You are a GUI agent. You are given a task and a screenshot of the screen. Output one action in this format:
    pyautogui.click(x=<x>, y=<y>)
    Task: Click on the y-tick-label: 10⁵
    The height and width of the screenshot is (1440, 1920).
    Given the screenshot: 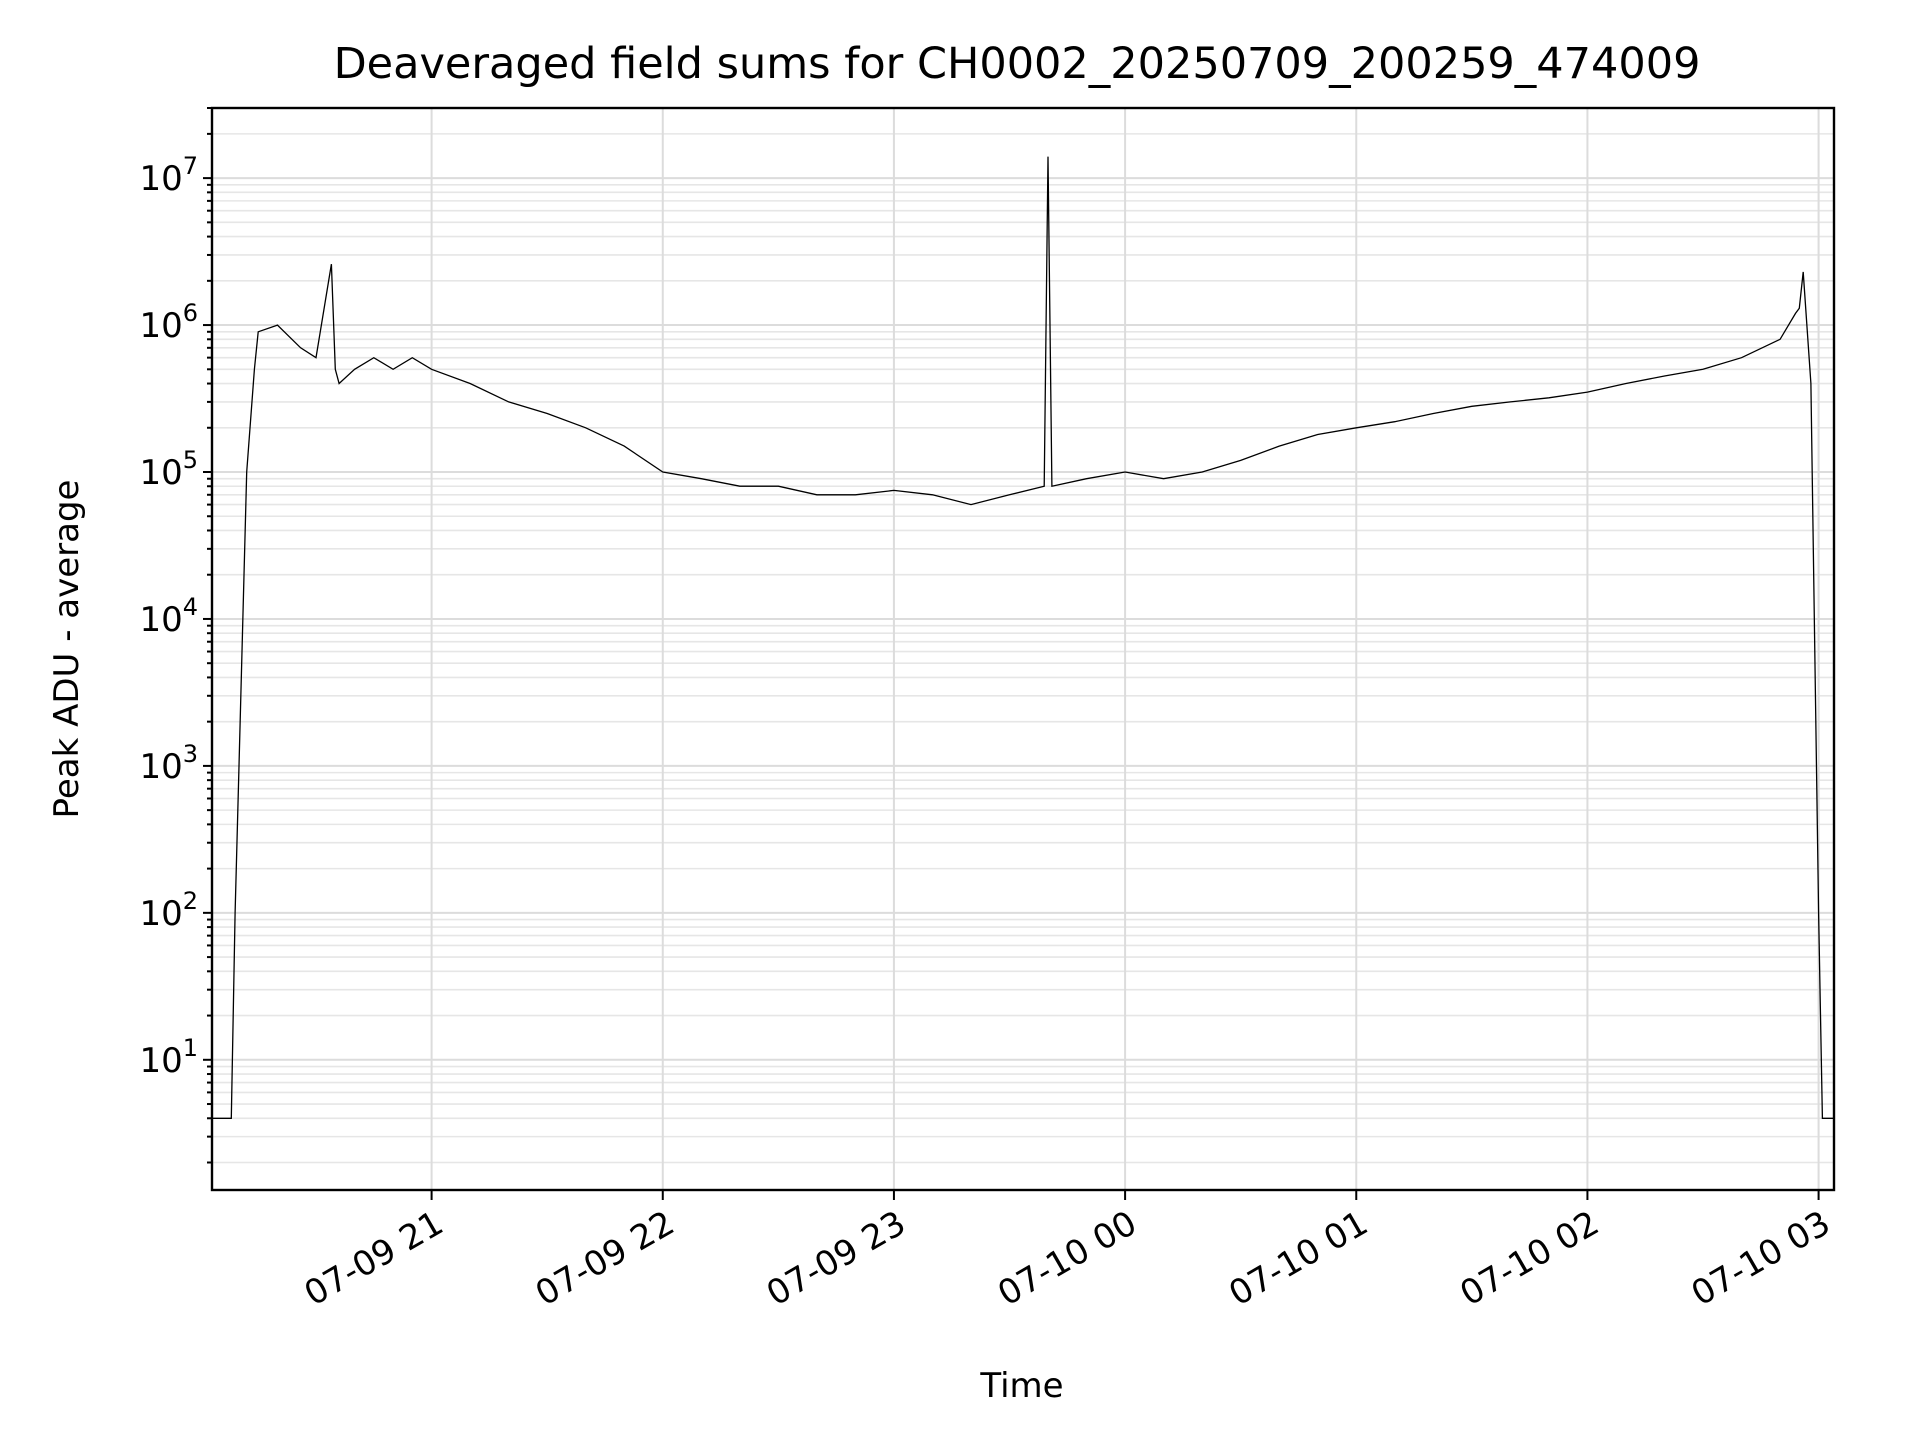 What is the action you would take?
    pyautogui.click(x=168, y=469)
    